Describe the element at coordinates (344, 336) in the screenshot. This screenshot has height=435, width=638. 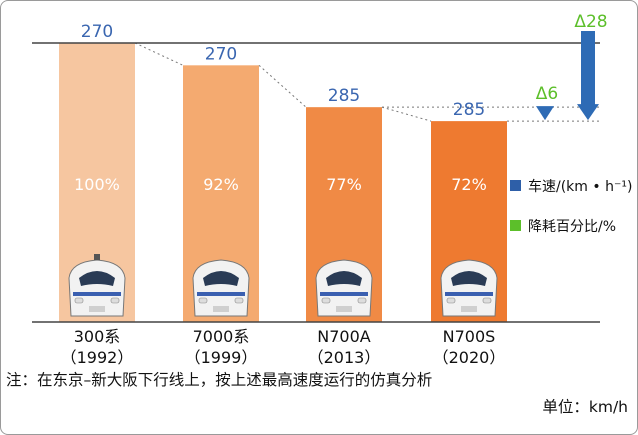
I see `category-label-3: N700A` at that location.